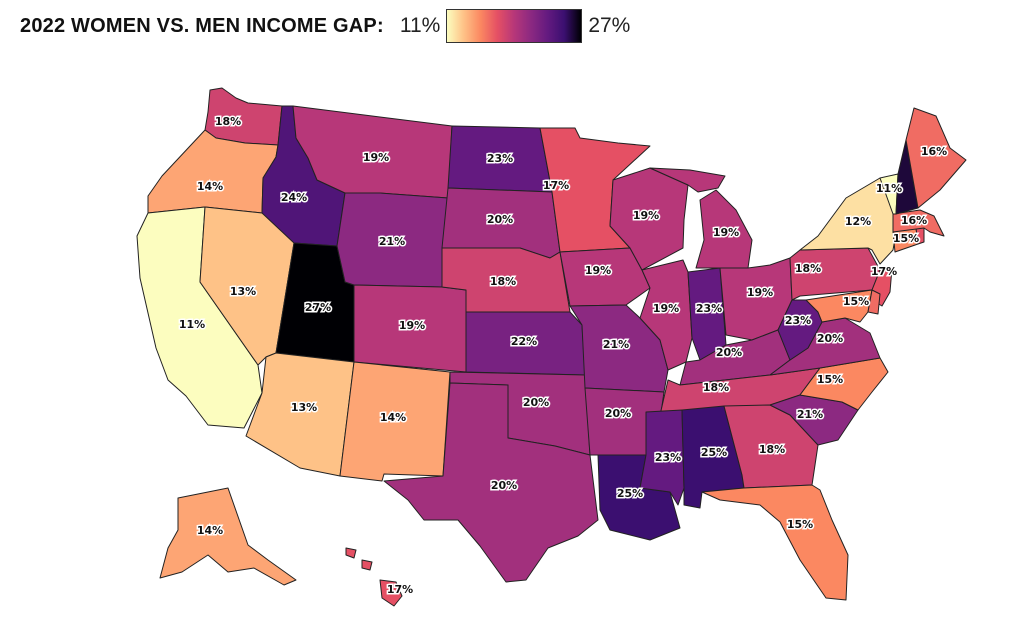 The width and height of the screenshot is (1024, 626). What do you see at coordinates (709, 308) in the screenshot?
I see `state-label-IN: 23%` at bounding box center [709, 308].